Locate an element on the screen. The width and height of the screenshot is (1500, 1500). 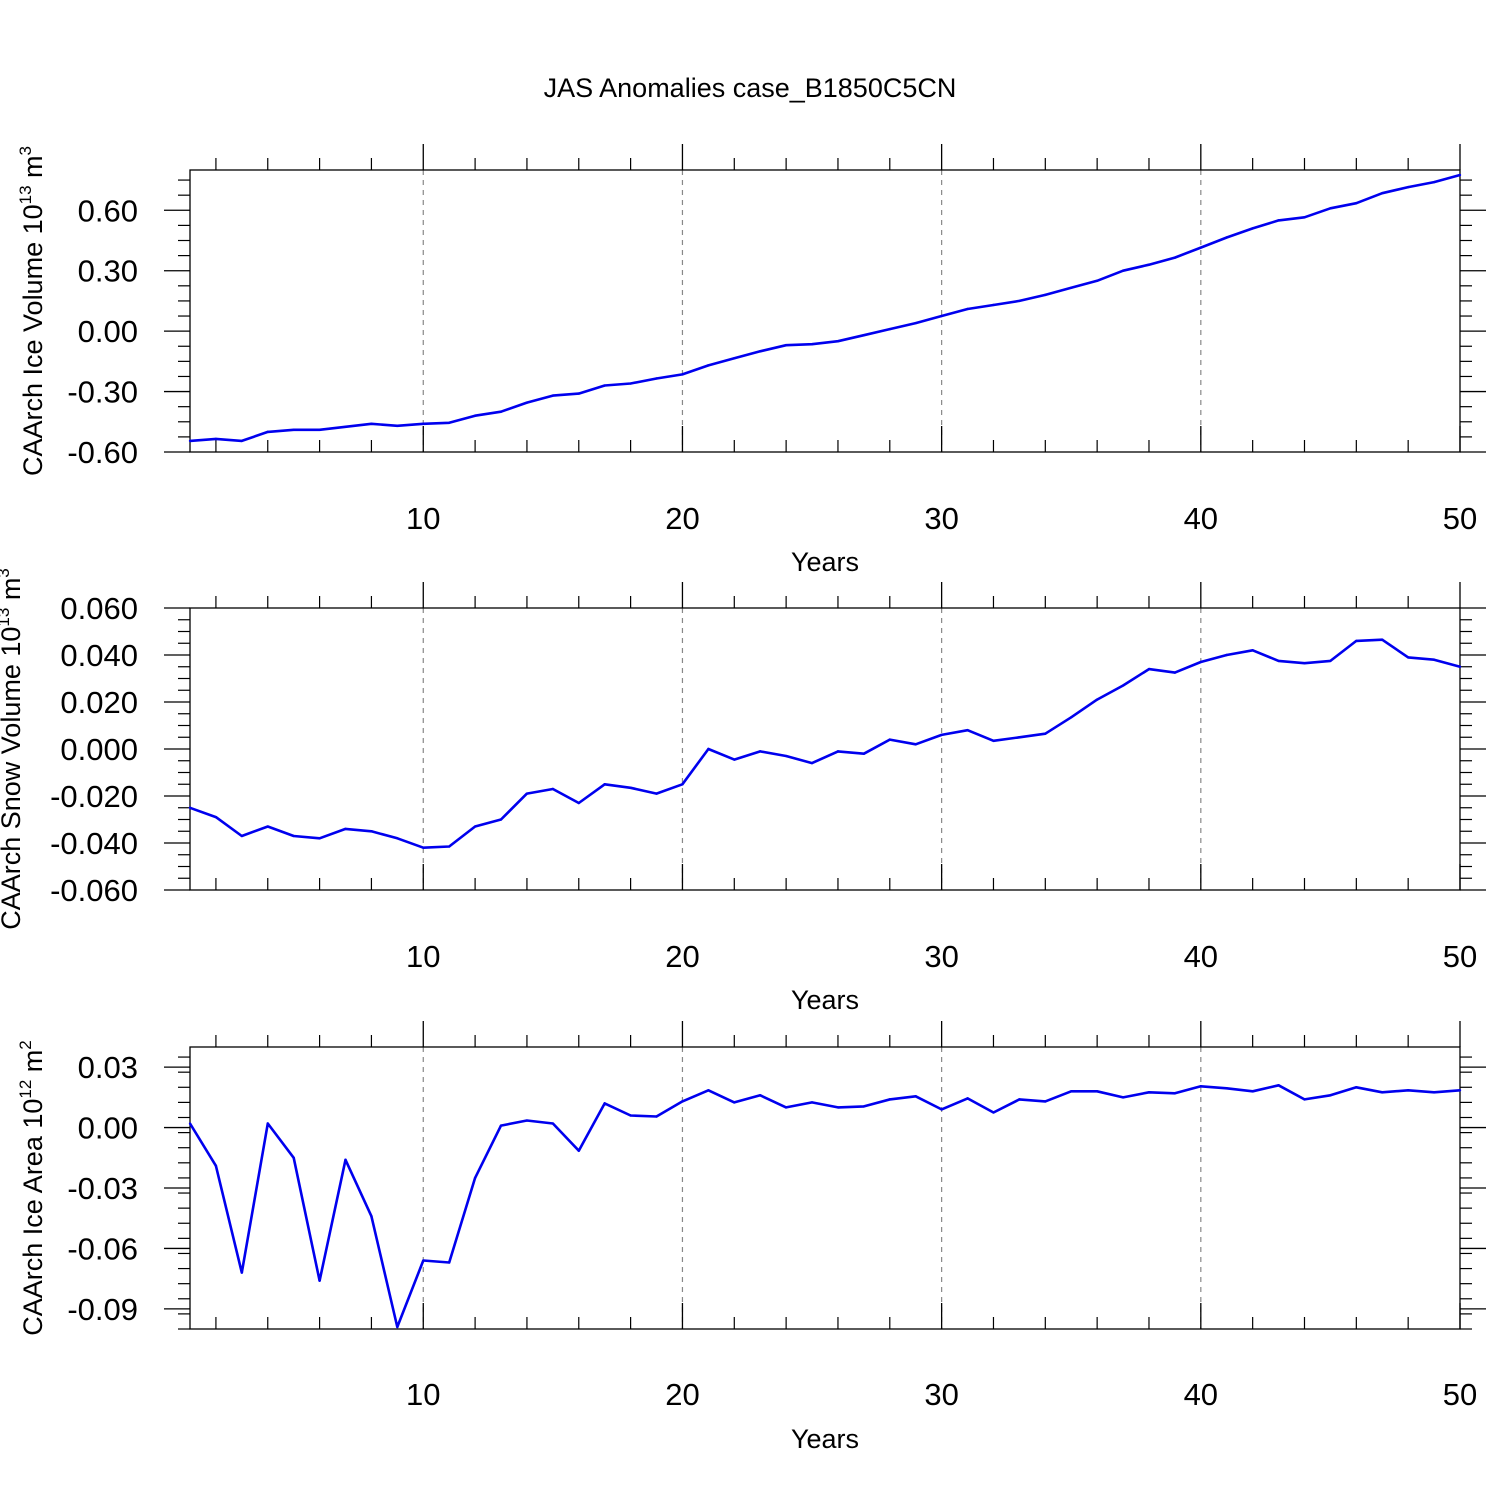
y-tick-label: -0.060 is located at coordinates (94, 890).